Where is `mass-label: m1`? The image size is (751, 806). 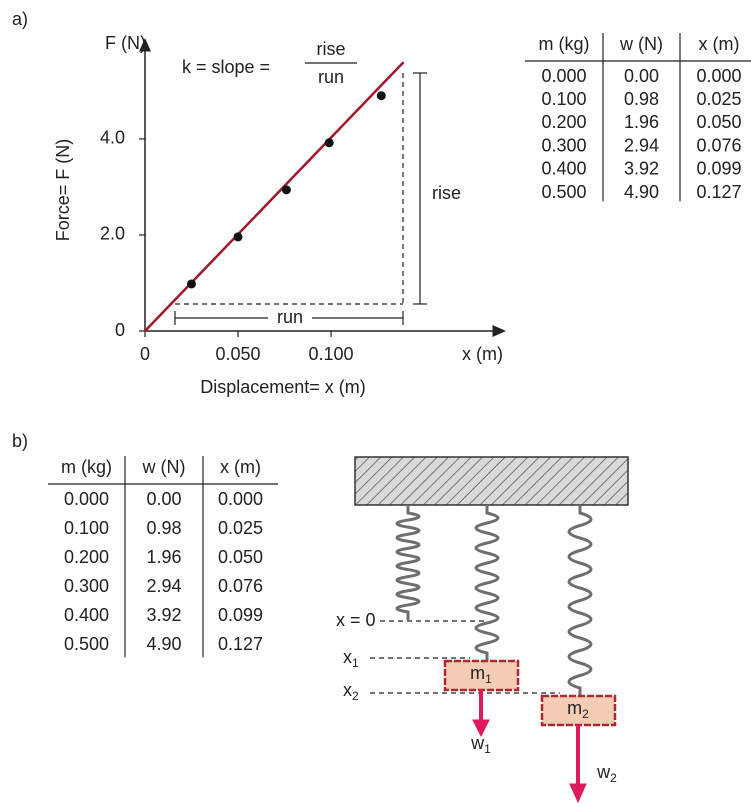
mass-label: m1 is located at coordinates (481, 674).